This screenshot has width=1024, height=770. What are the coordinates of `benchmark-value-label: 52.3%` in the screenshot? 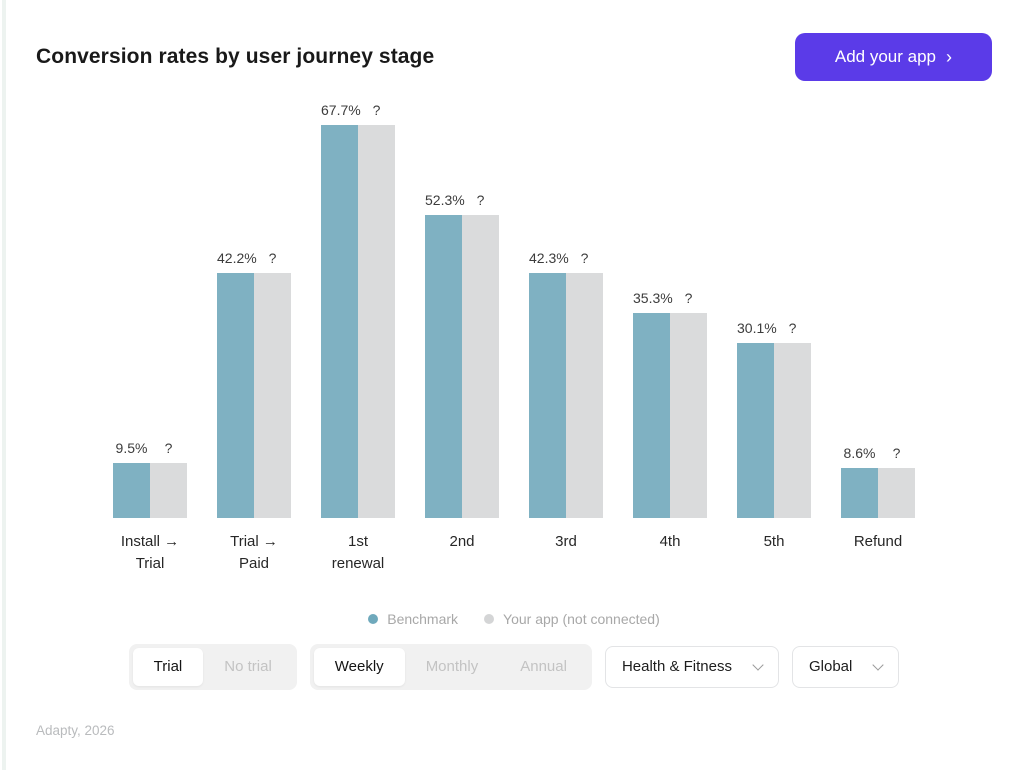 It's located at (445, 200).